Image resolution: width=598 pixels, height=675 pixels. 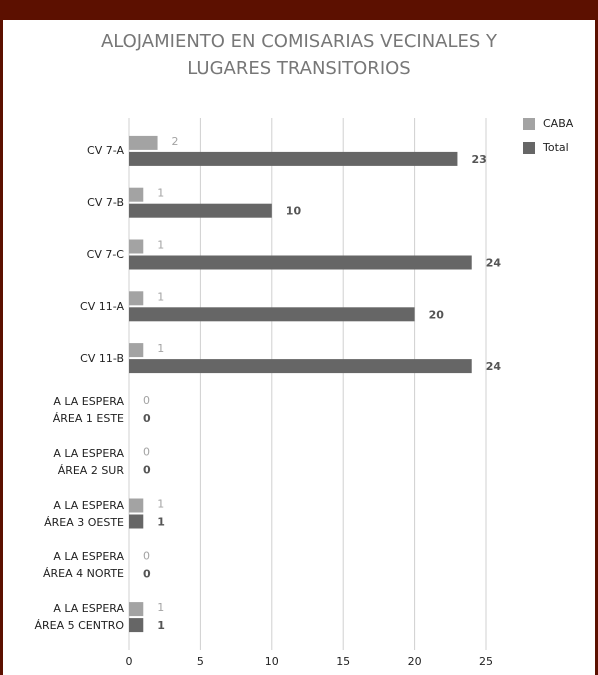 I want to click on x-tick-label: 15, so click(x=343, y=661).